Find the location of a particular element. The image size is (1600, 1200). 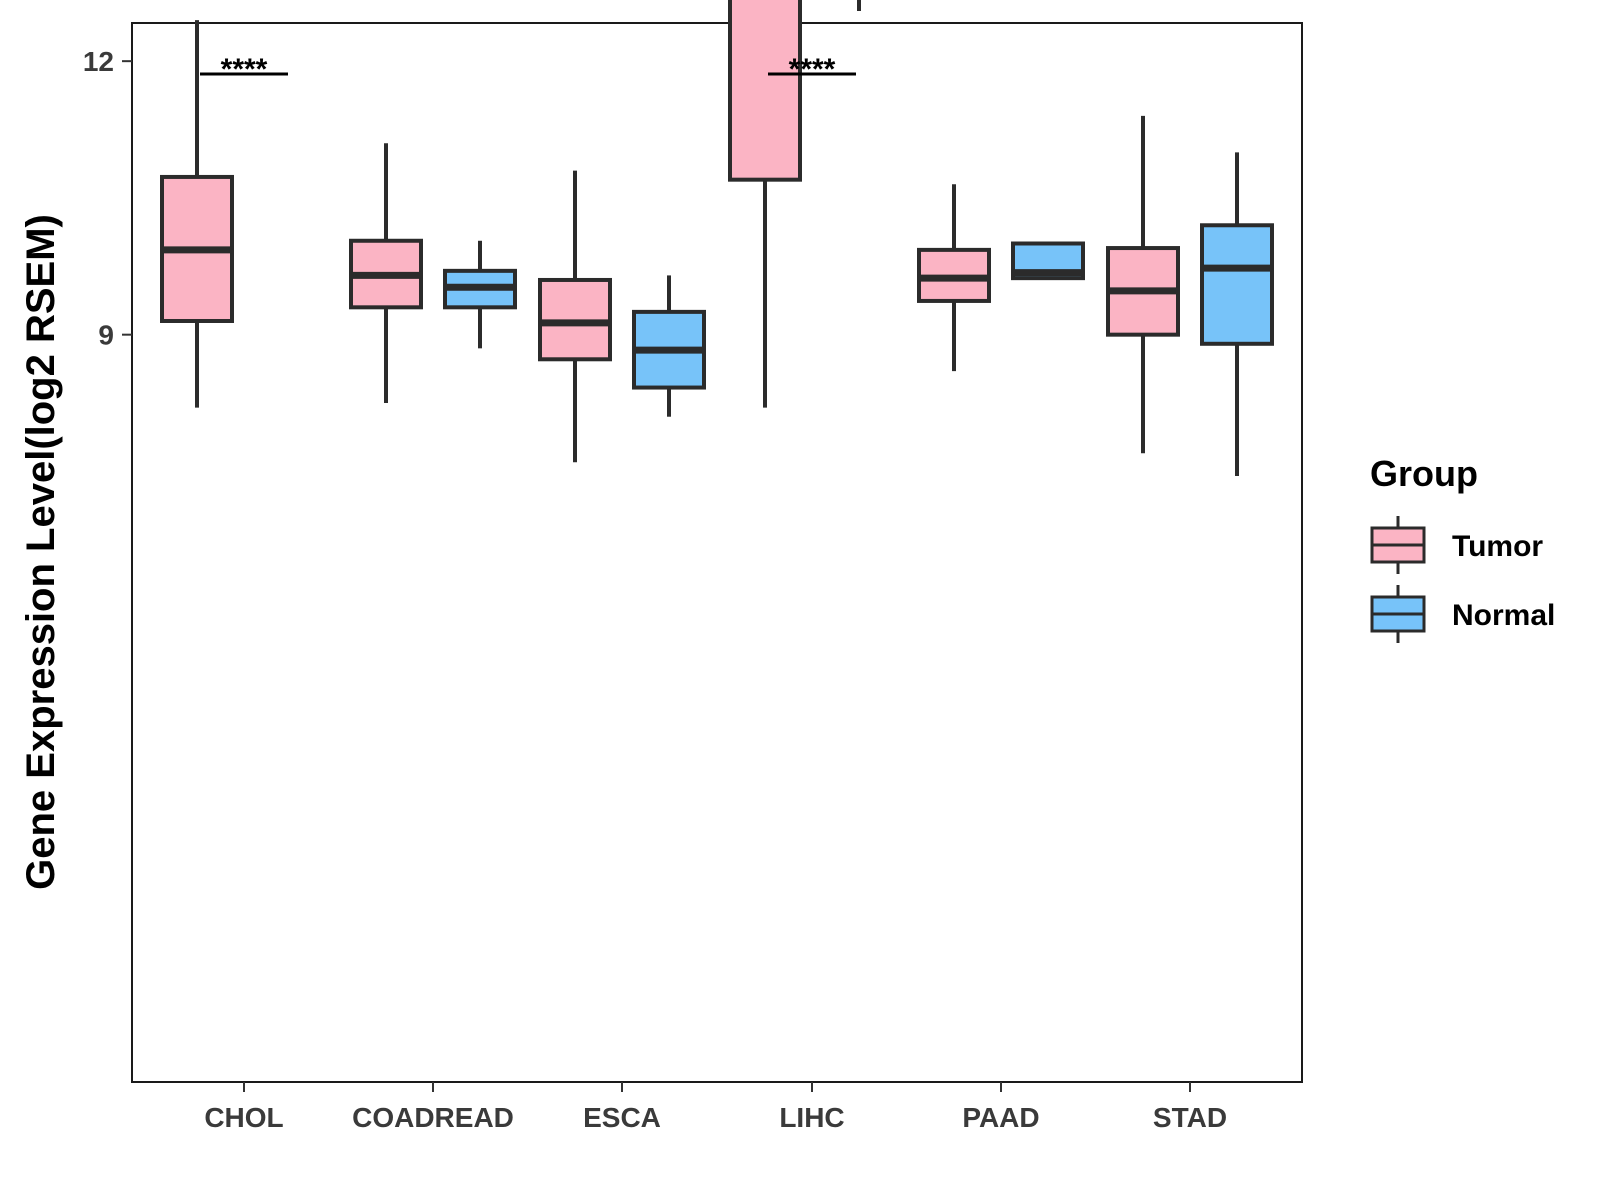

significance-chol: **** is located at coordinates (244, 69).